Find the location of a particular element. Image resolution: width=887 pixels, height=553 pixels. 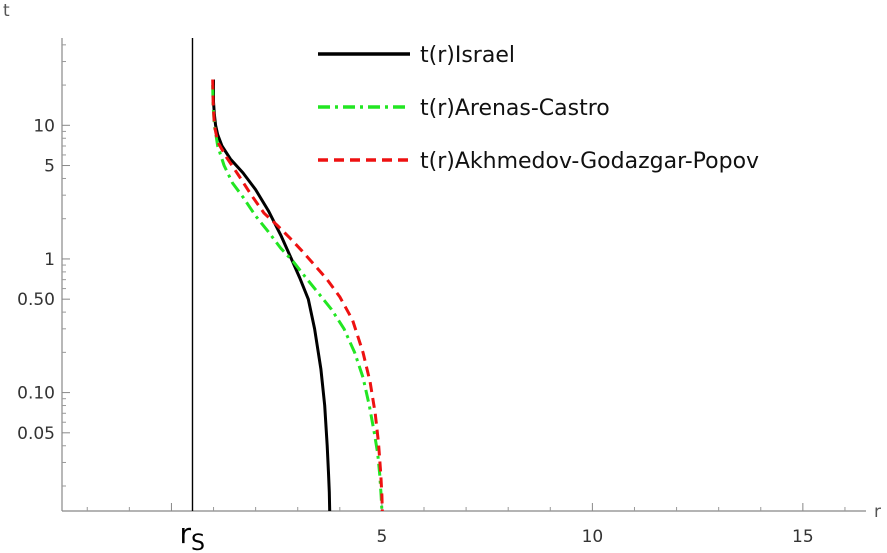

schwarzschild-label: rS is located at coordinates (191, 535).